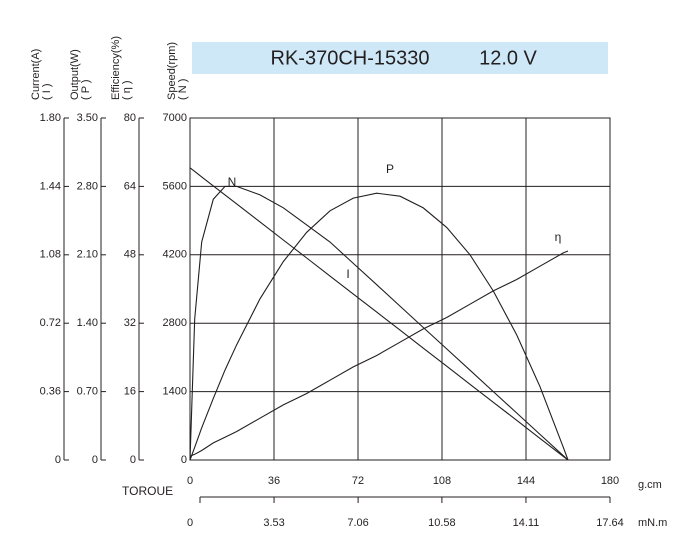 The height and width of the screenshot is (550, 700). I want to click on y-tick-label: 5600, so click(175, 186).